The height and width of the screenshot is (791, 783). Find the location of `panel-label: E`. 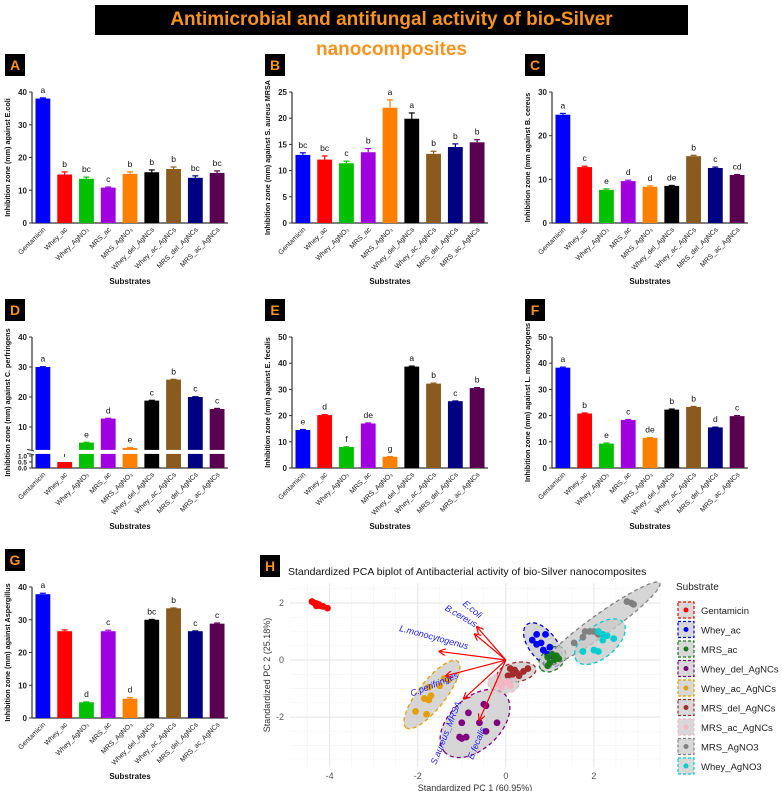

panel-label: E is located at coordinates (275, 310).